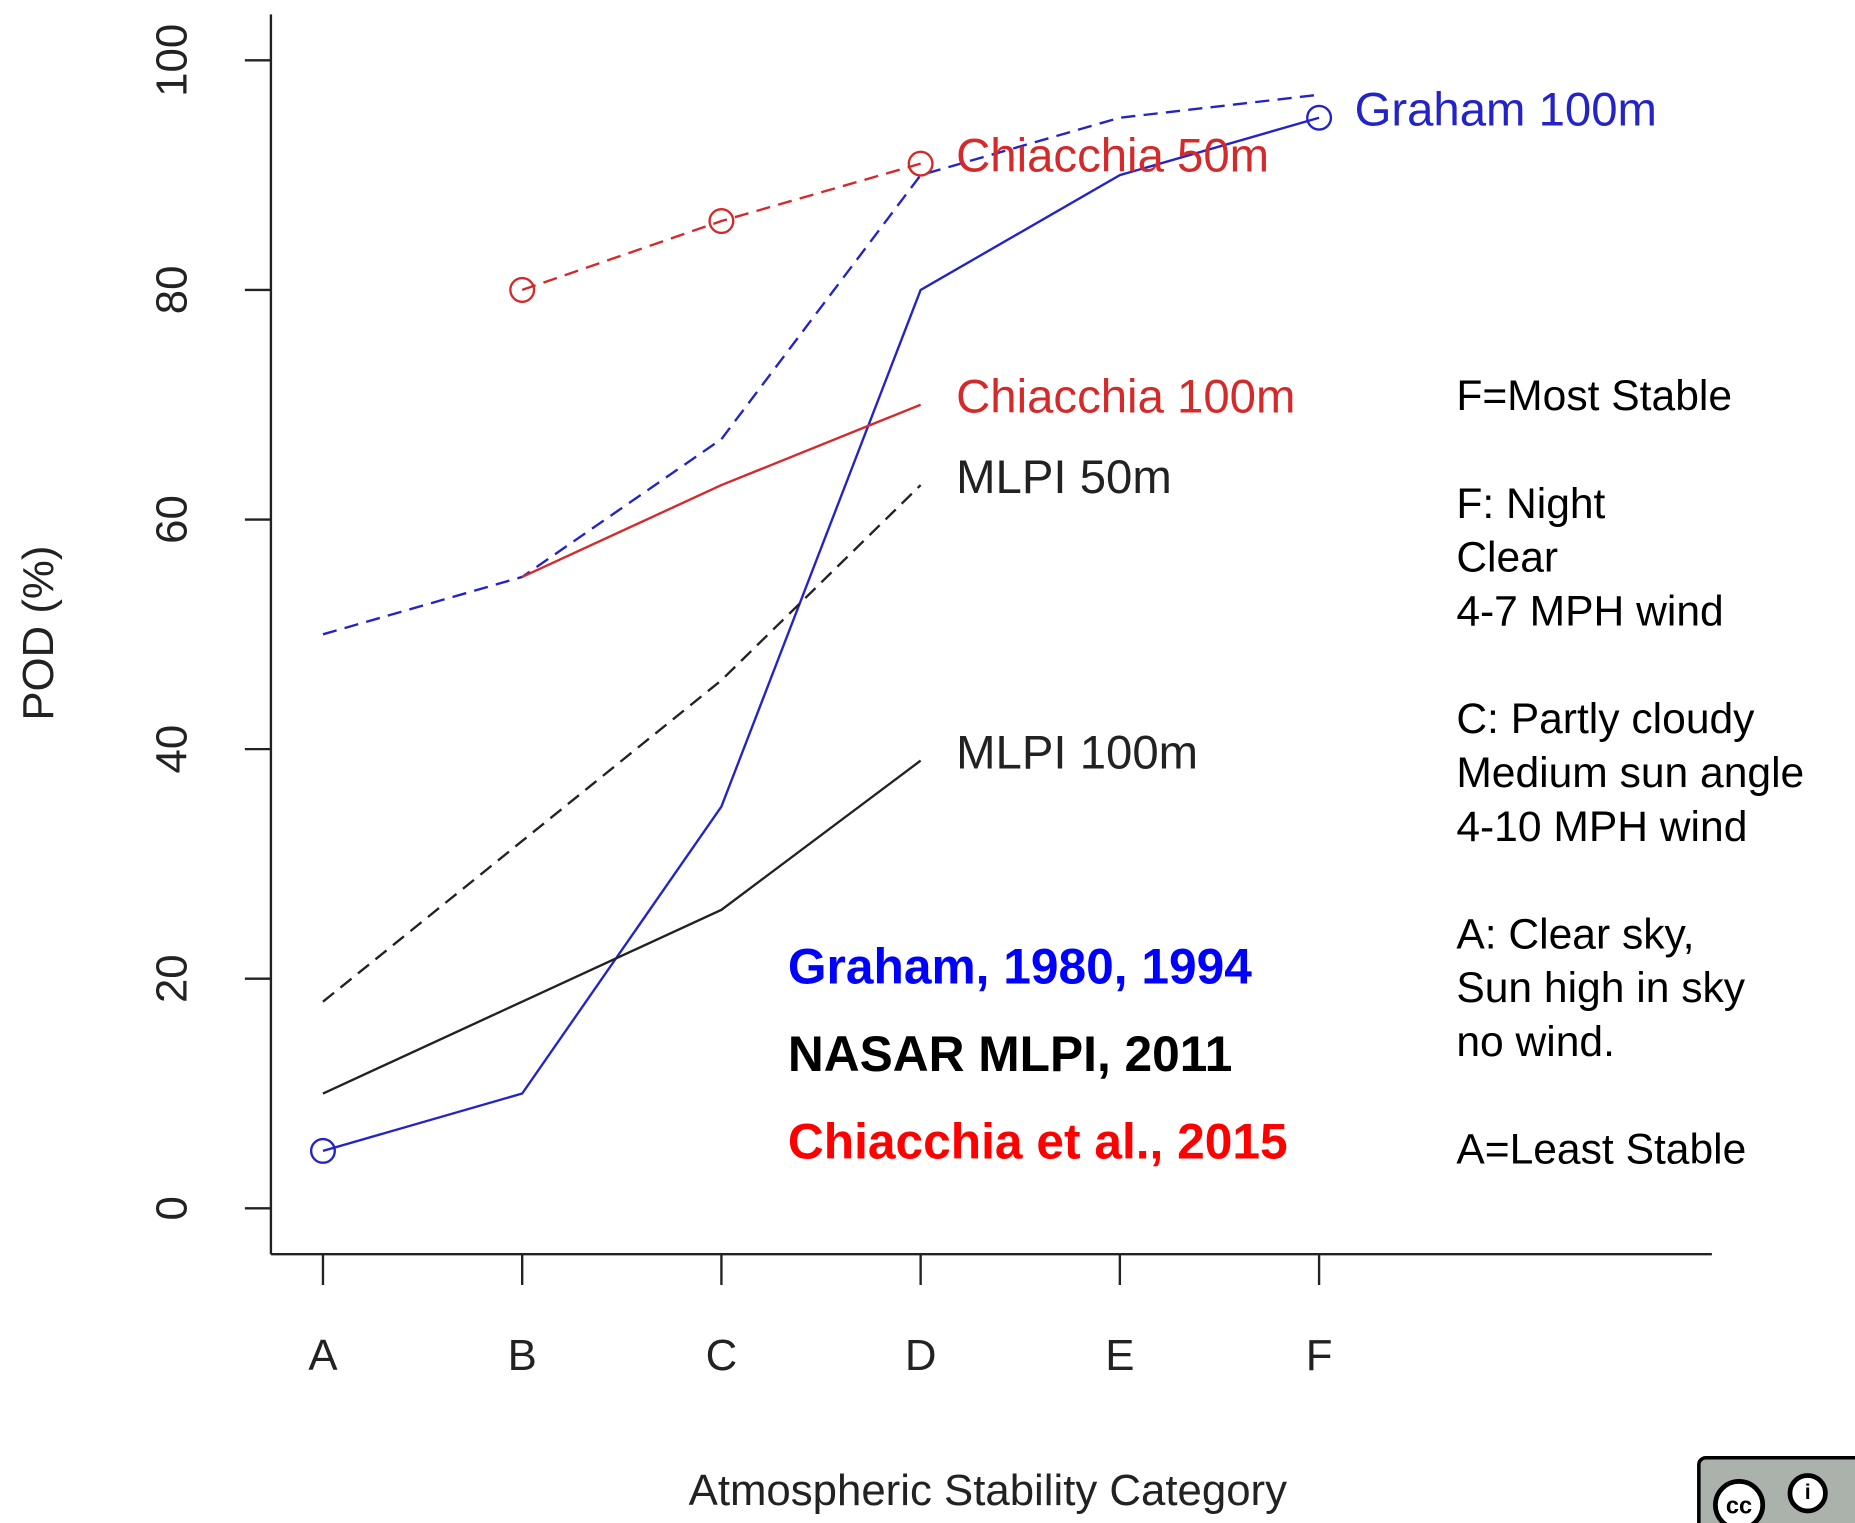 The image size is (1855, 1523). Describe the element at coordinates (1601, 827) in the screenshot. I see `note-line: 4-10 MPH wind` at that location.